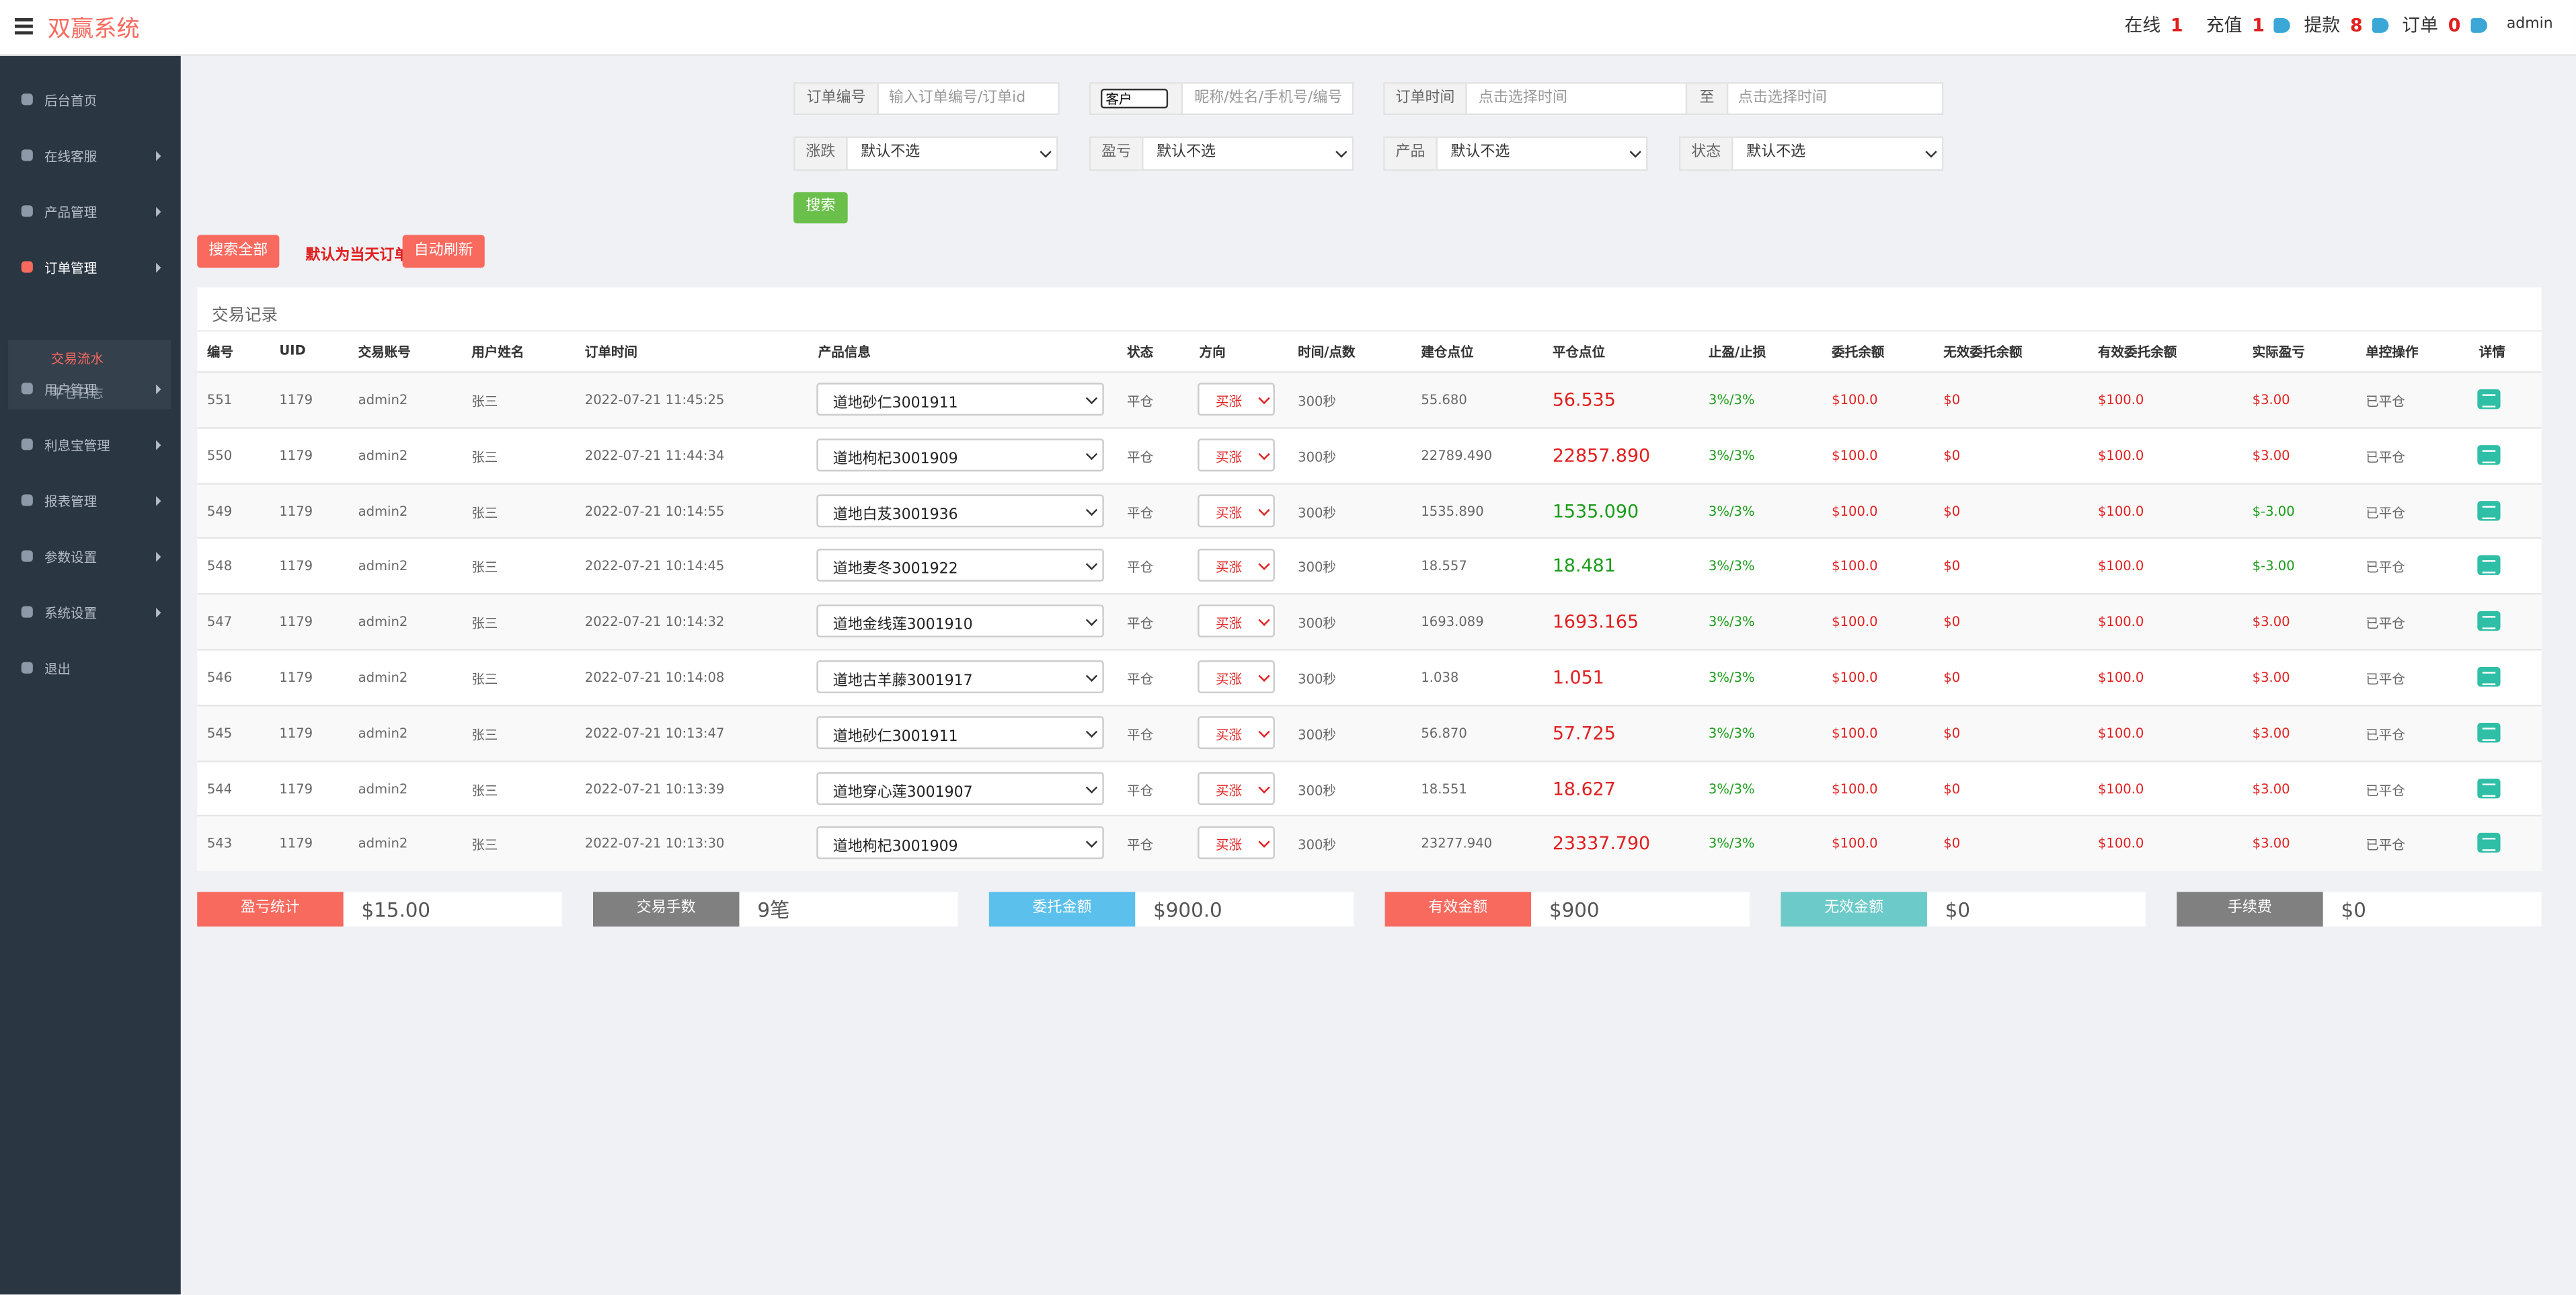  I want to click on cell: 已平仓, so click(2385, 734).